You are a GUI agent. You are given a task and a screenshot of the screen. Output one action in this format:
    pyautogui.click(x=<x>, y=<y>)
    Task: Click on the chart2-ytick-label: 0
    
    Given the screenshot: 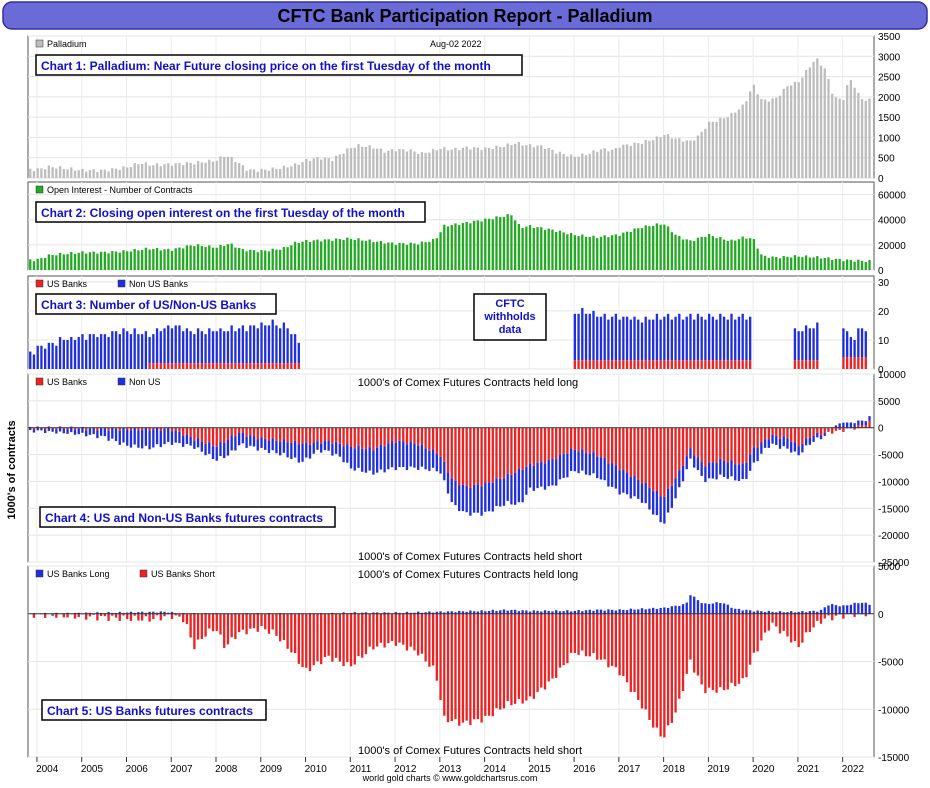 What is the action you would take?
    pyautogui.click(x=881, y=271)
    